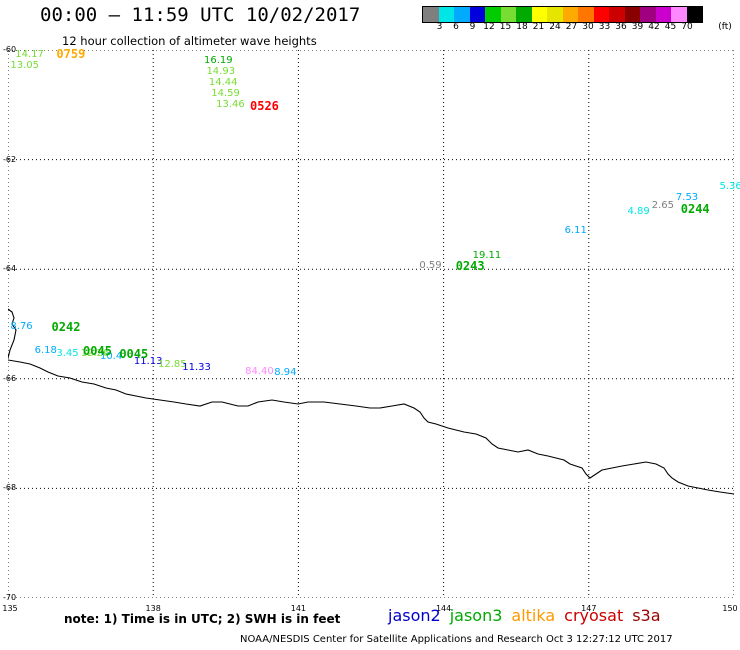 The width and height of the screenshot is (740, 650). I want to click on colorbar-label: 24, so click(555, 27).